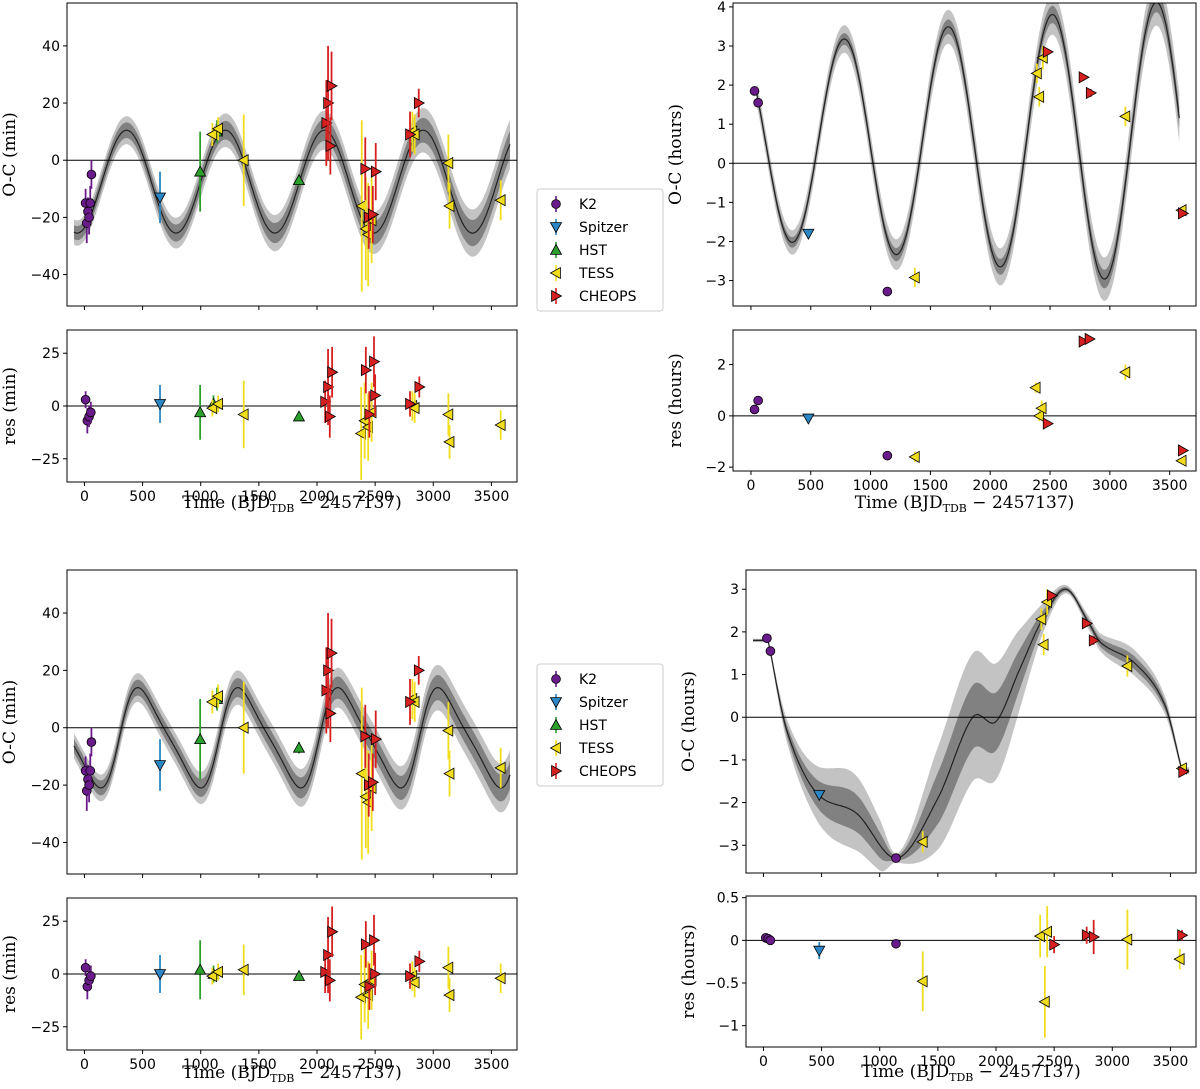 The width and height of the screenshot is (1200, 1089). What do you see at coordinates (51, 104) in the screenshot?
I see `y-tick-label: 20` at bounding box center [51, 104].